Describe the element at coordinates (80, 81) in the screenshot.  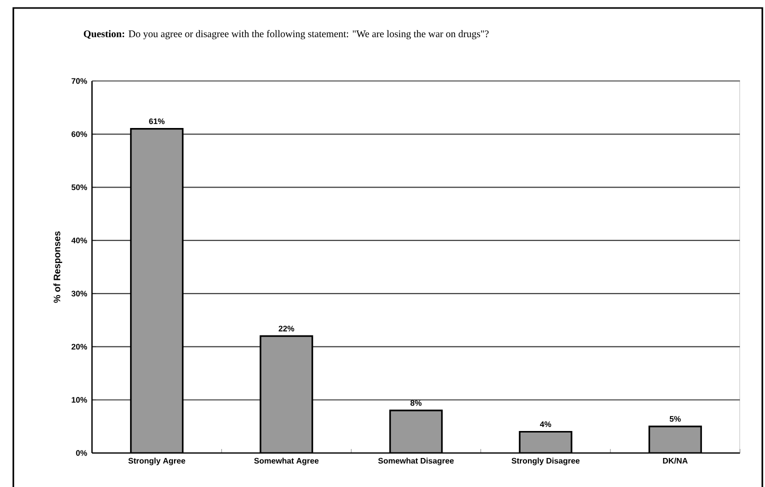
I see `y-tick-label: 70%` at that location.